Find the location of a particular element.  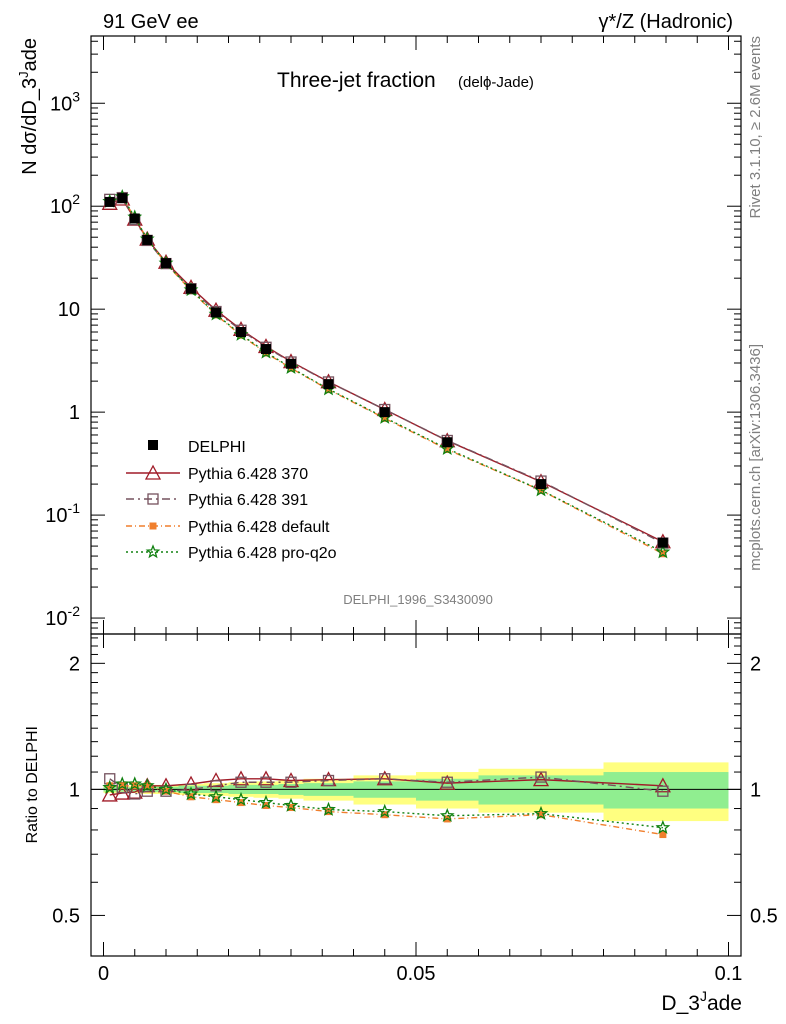

stat-band-green is located at coordinates (666, 790).